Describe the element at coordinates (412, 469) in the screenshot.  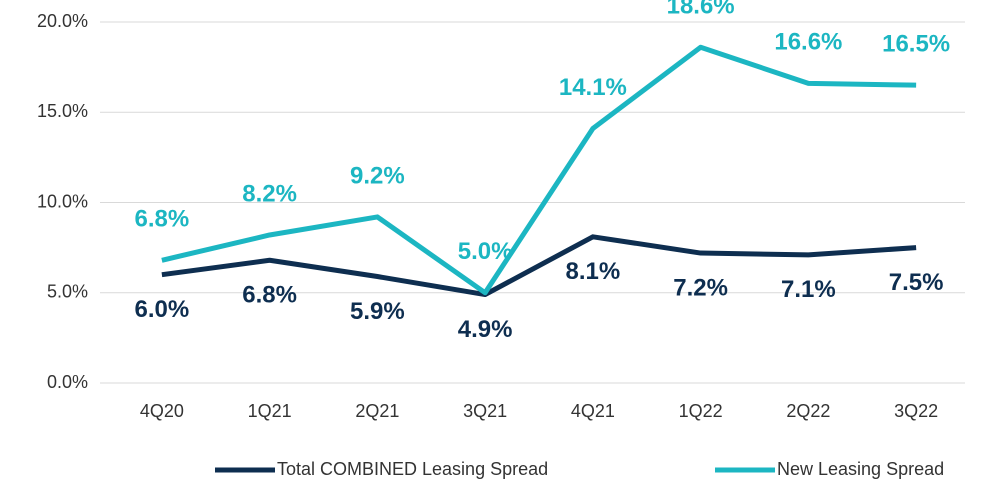
I see `legend-label: Total COMBINED Leasing Spread` at that location.